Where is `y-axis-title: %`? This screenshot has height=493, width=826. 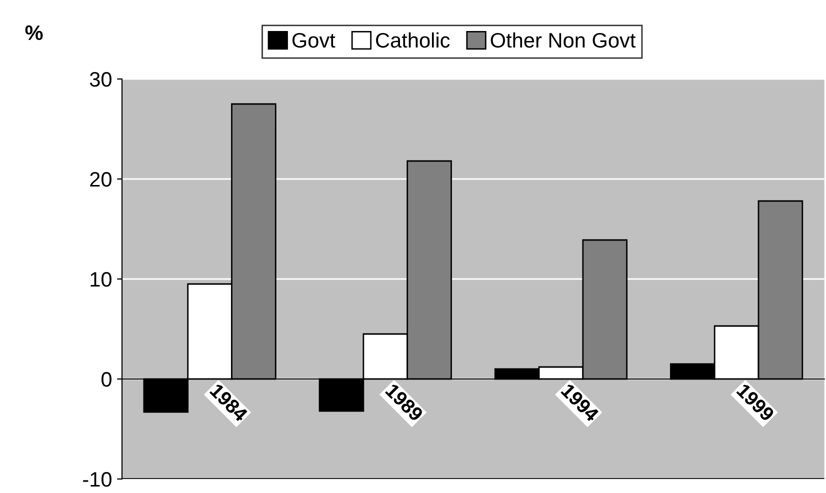
y-axis-title: % is located at coordinates (34, 32).